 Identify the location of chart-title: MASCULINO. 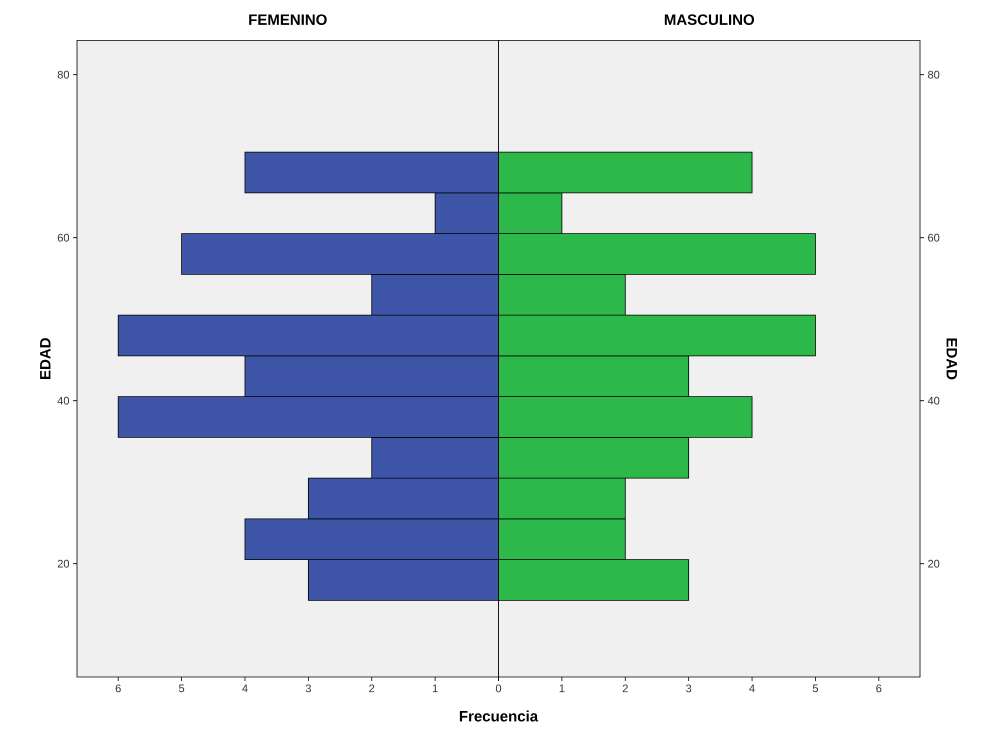
(709, 19).